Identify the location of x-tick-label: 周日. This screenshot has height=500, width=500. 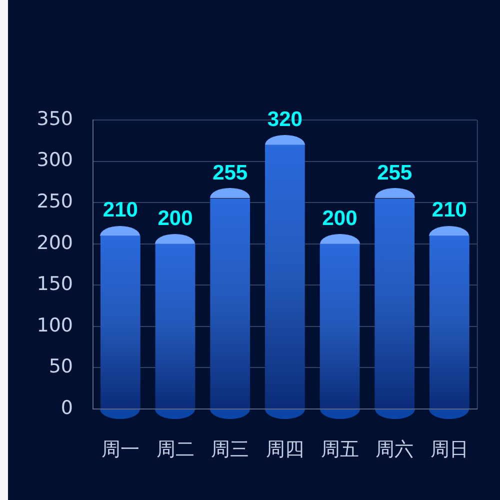
(449, 449).